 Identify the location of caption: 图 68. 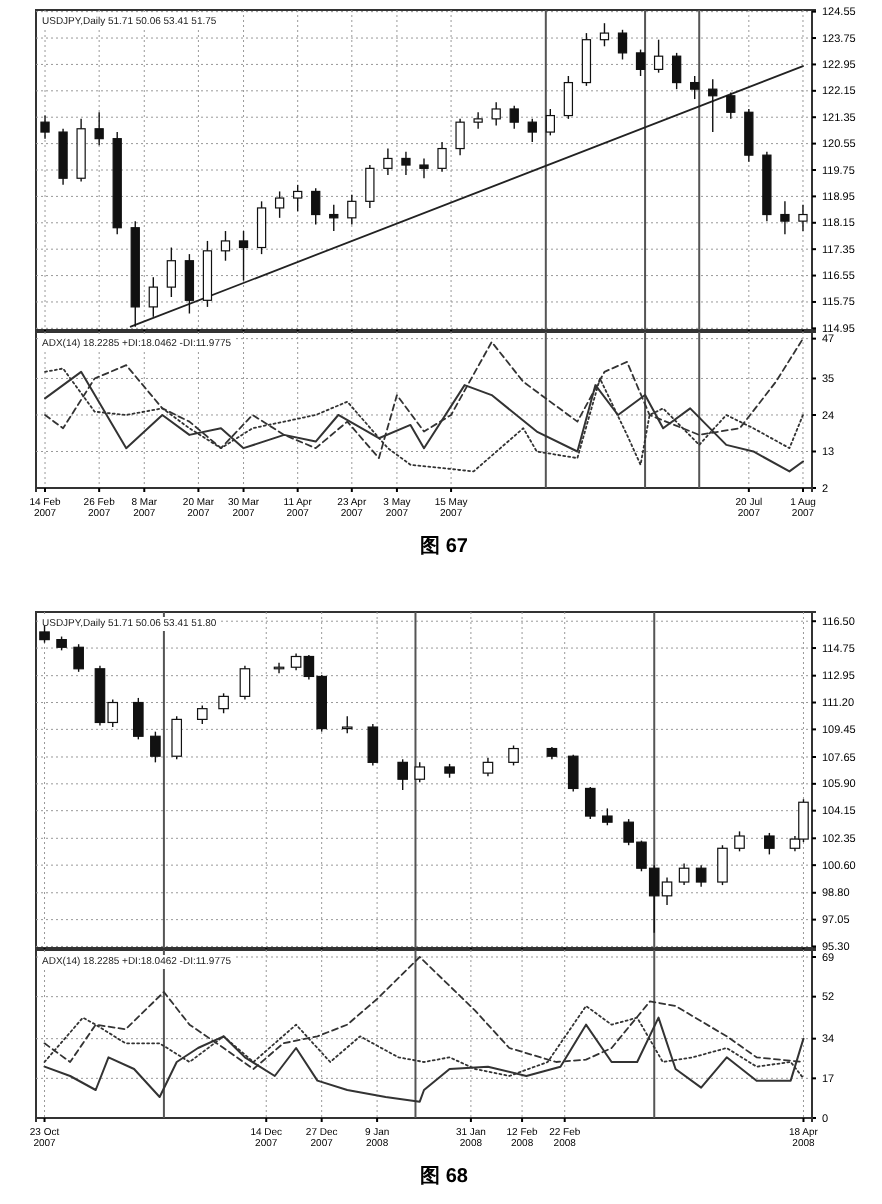
(444, 1177).